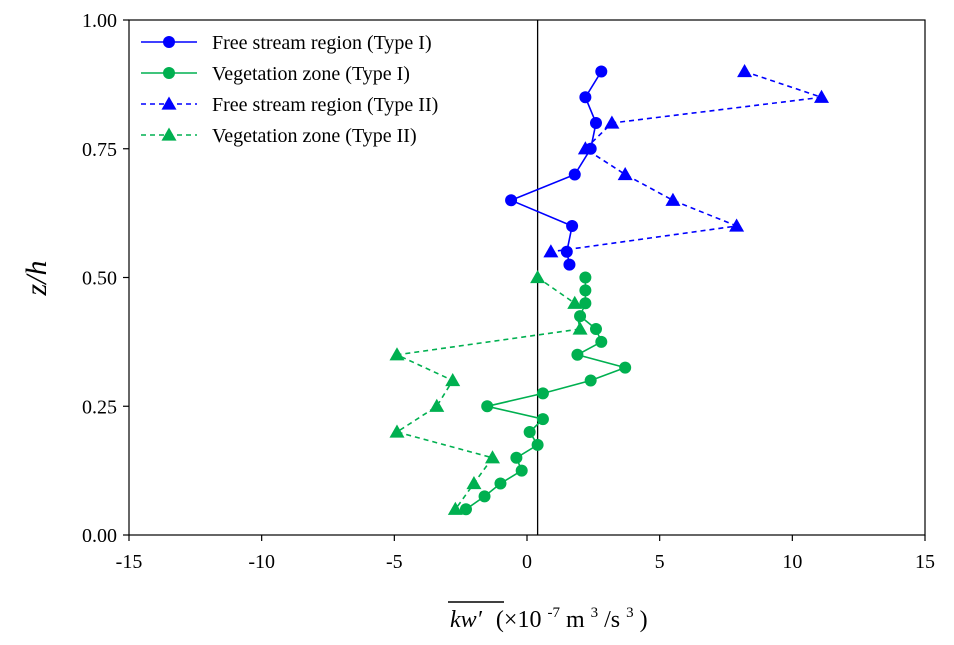 This screenshot has height=645, width=954. What do you see at coordinates (519, 620) in the screenshot?
I see `x-axis-label-unit: (×10` at bounding box center [519, 620].